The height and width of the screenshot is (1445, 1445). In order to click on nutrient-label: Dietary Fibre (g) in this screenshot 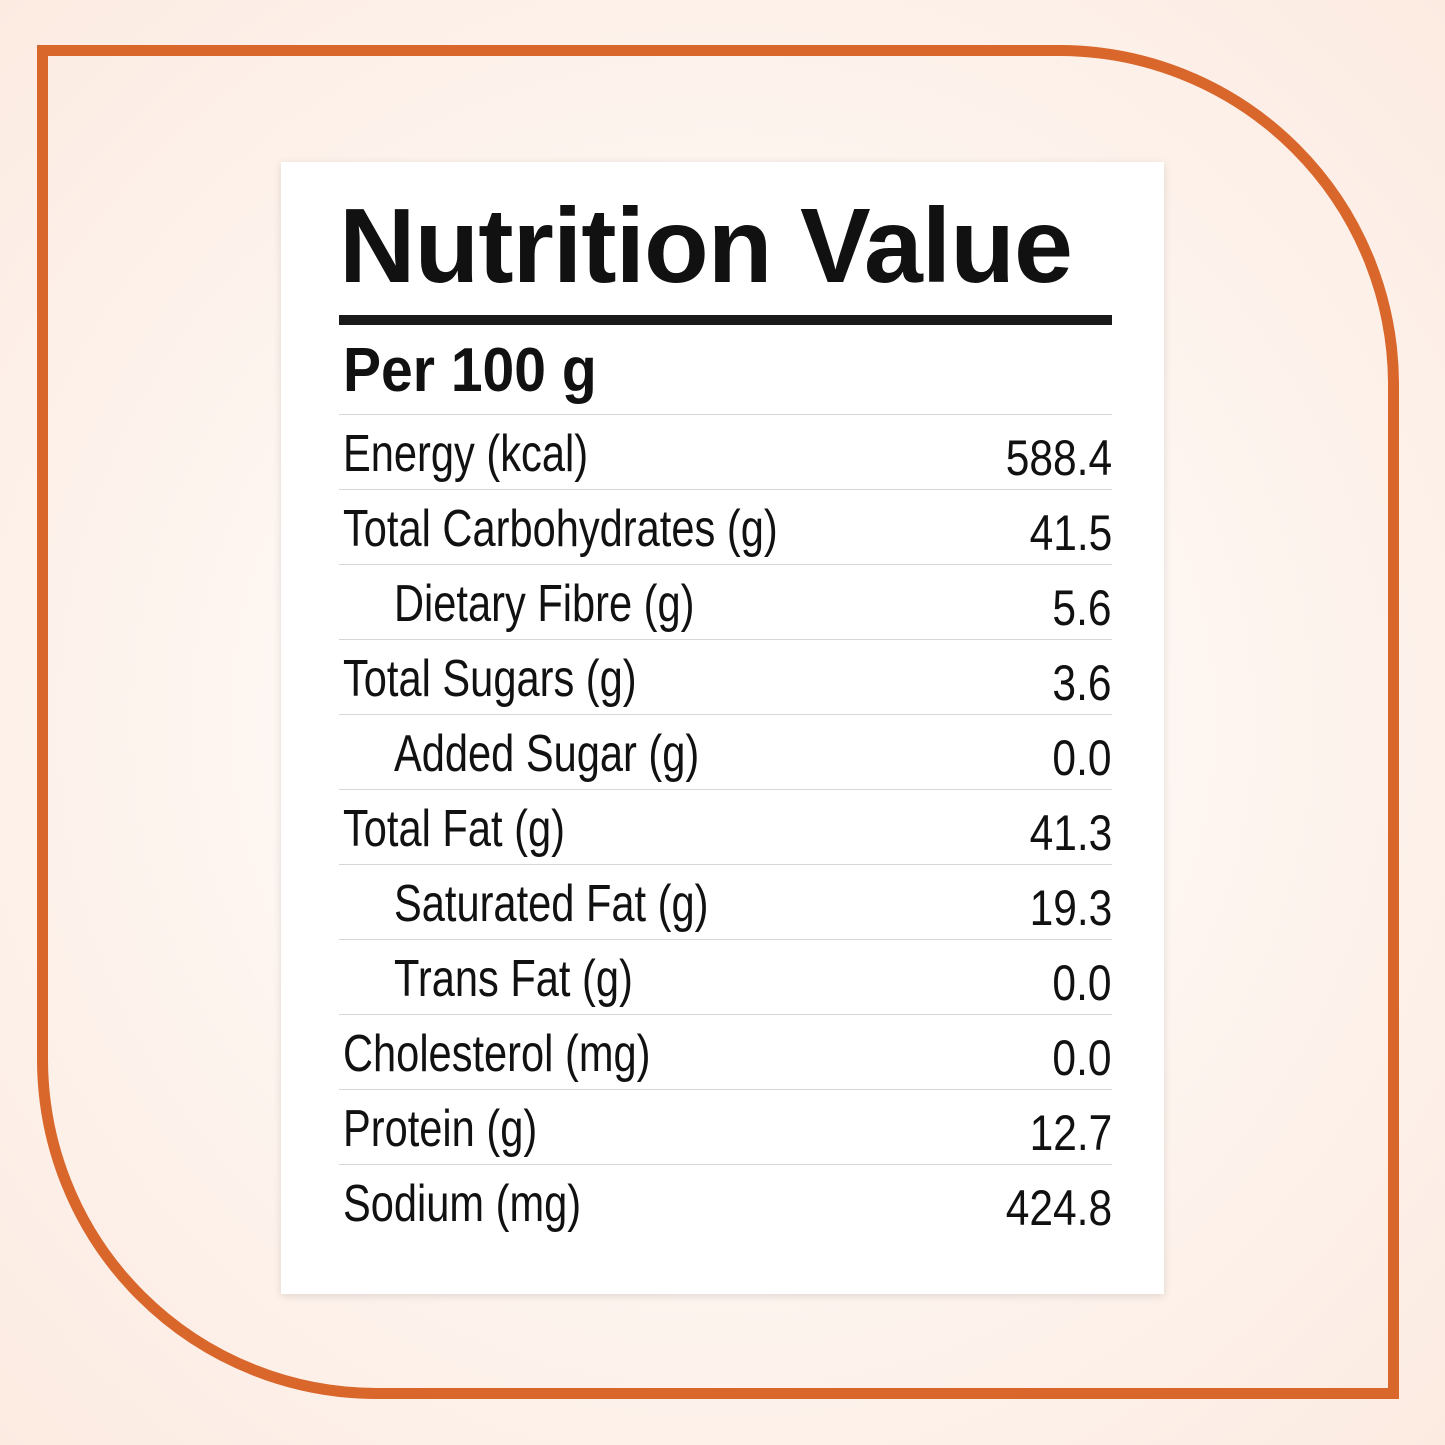, I will do `click(544, 604)`.